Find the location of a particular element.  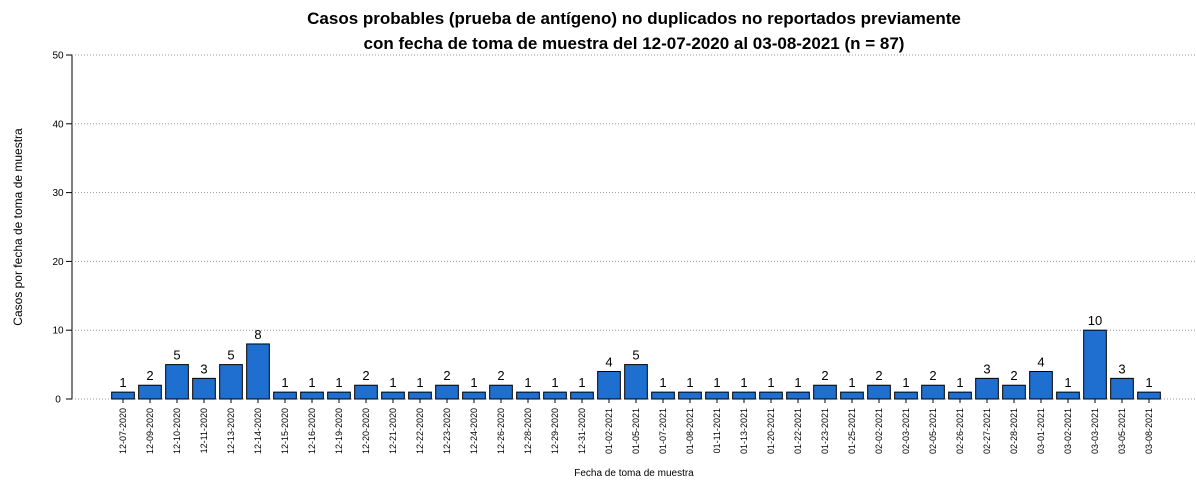

x-tick-label: 12-22-2020 is located at coordinates (420, 431).